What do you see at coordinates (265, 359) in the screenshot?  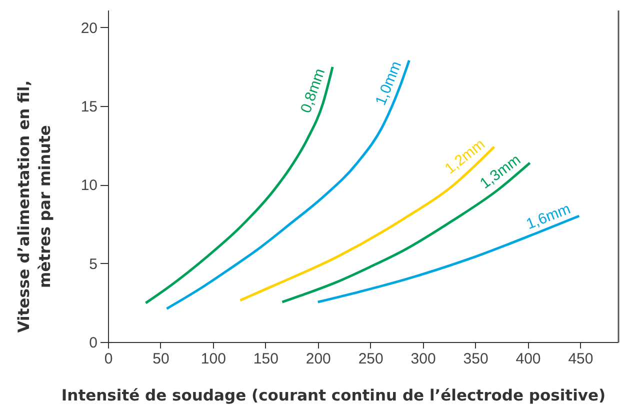 I see `x-tick-label: 150` at bounding box center [265, 359].